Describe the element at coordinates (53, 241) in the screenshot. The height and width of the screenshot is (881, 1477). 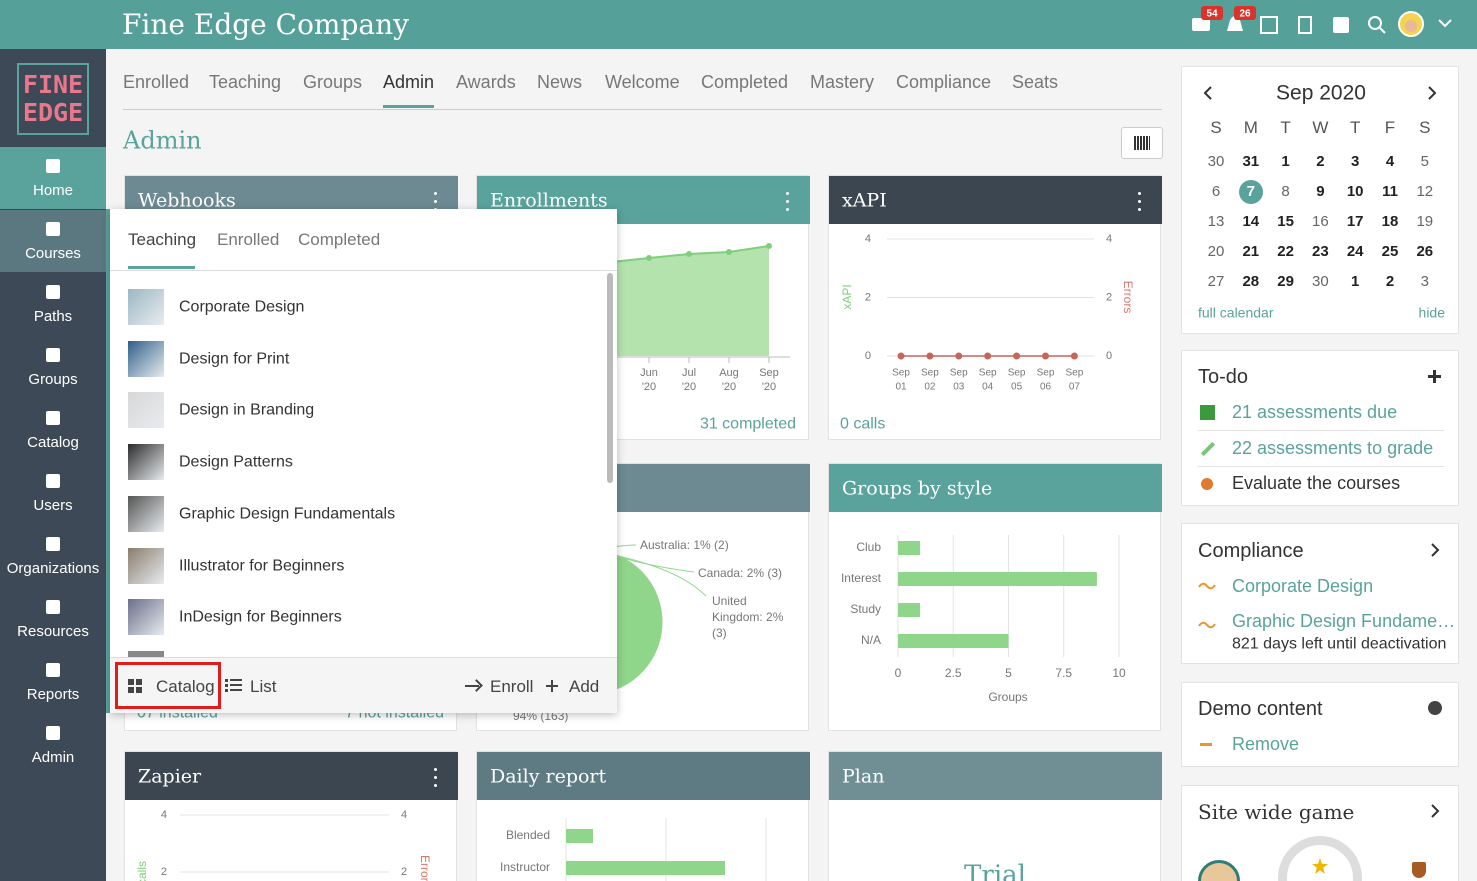
I see `sidebar-item: Courses` at that location.